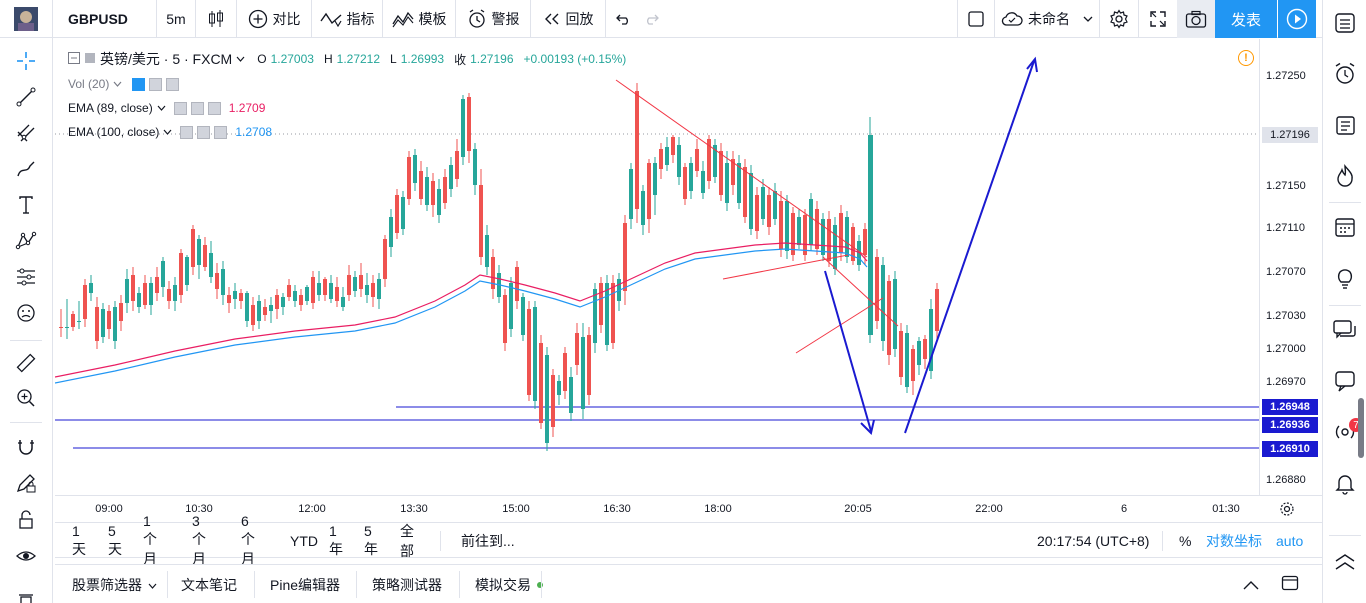 The height and width of the screenshot is (603, 1366). I want to click on range-button: 3个月, so click(199, 540).